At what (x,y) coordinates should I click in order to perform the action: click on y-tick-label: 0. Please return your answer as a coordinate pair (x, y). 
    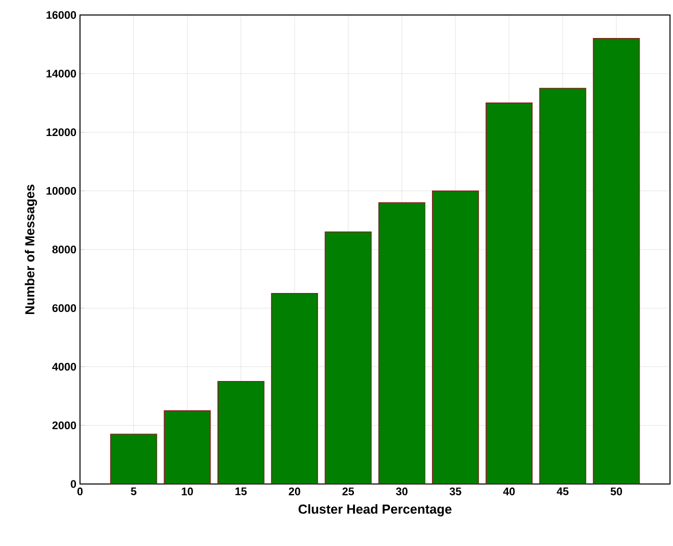
    Looking at the image, I should click on (73, 484).